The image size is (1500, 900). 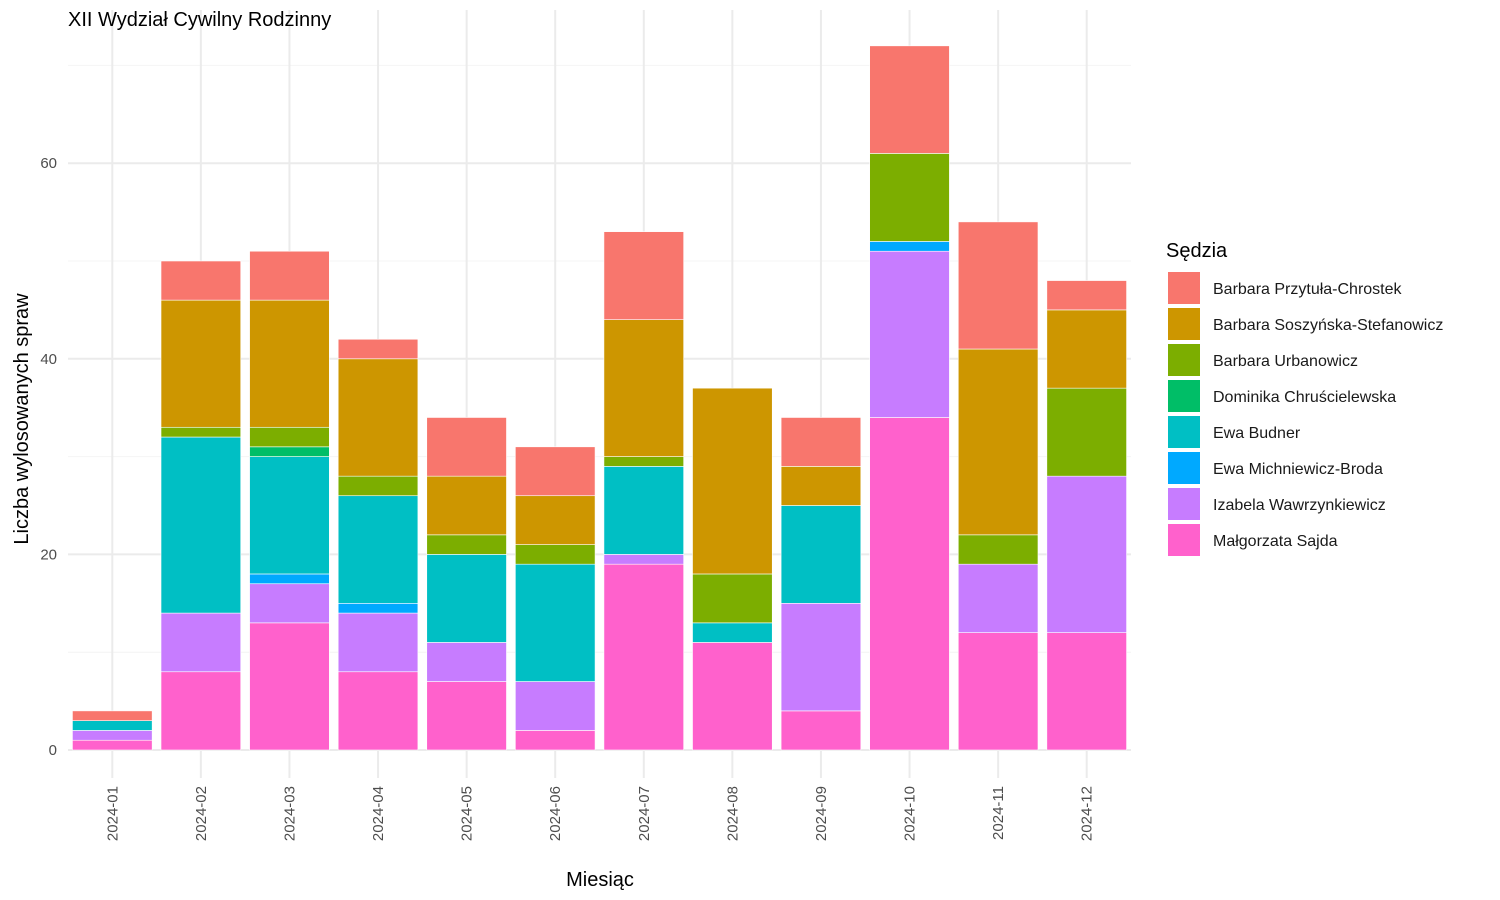 I want to click on x-tick-label: 2024-03, so click(x=289, y=813).